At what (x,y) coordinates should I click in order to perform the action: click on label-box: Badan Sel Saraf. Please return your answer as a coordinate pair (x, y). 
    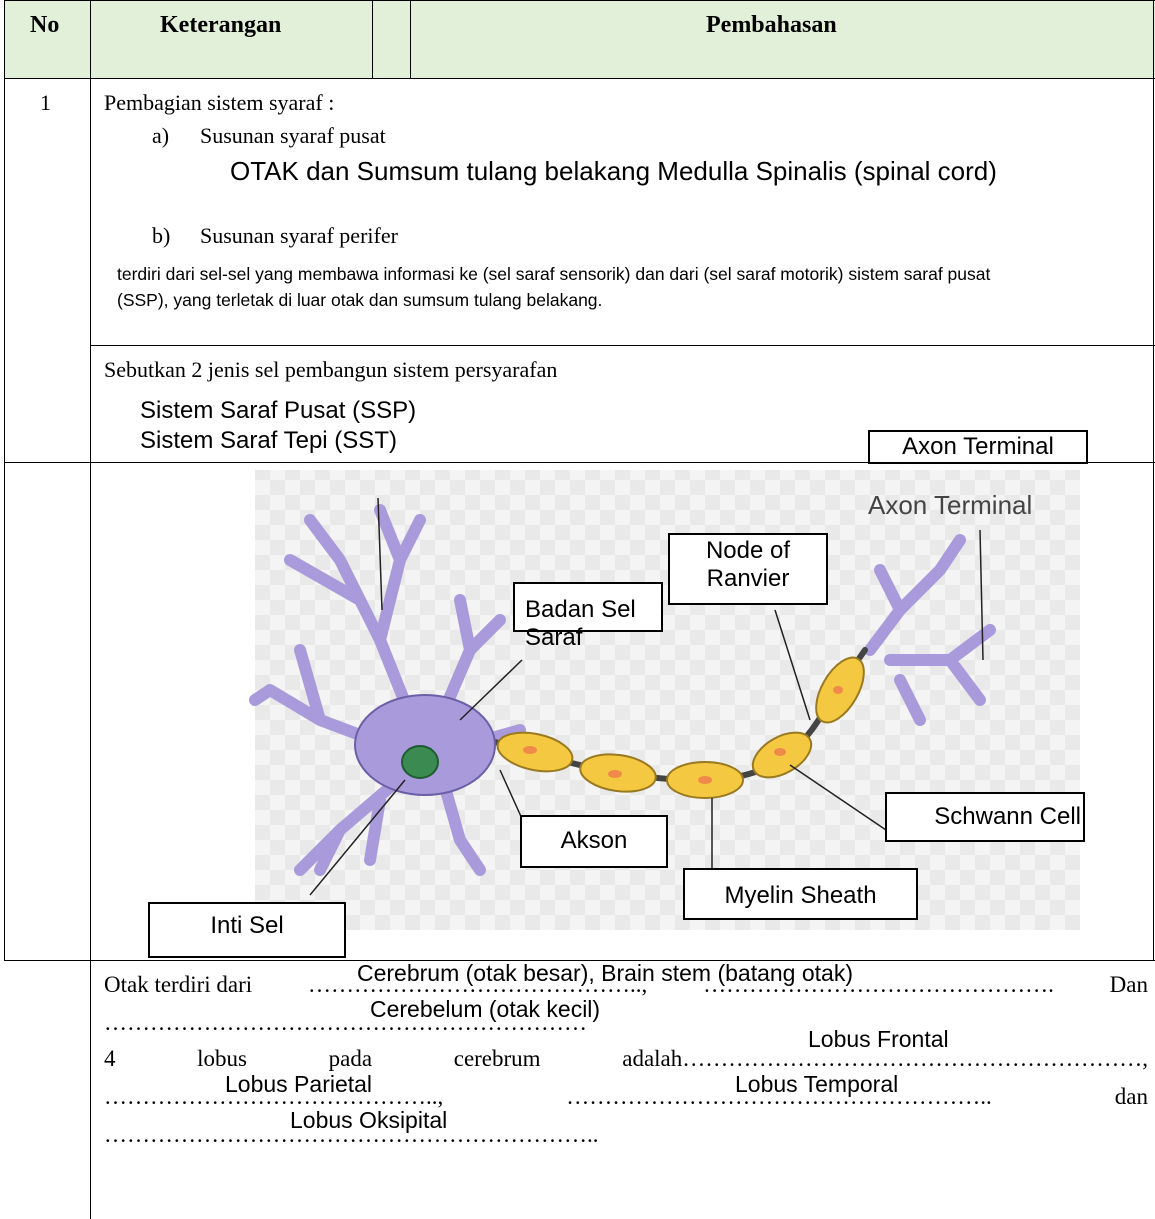
    Looking at the image, I should click on (588, 616).